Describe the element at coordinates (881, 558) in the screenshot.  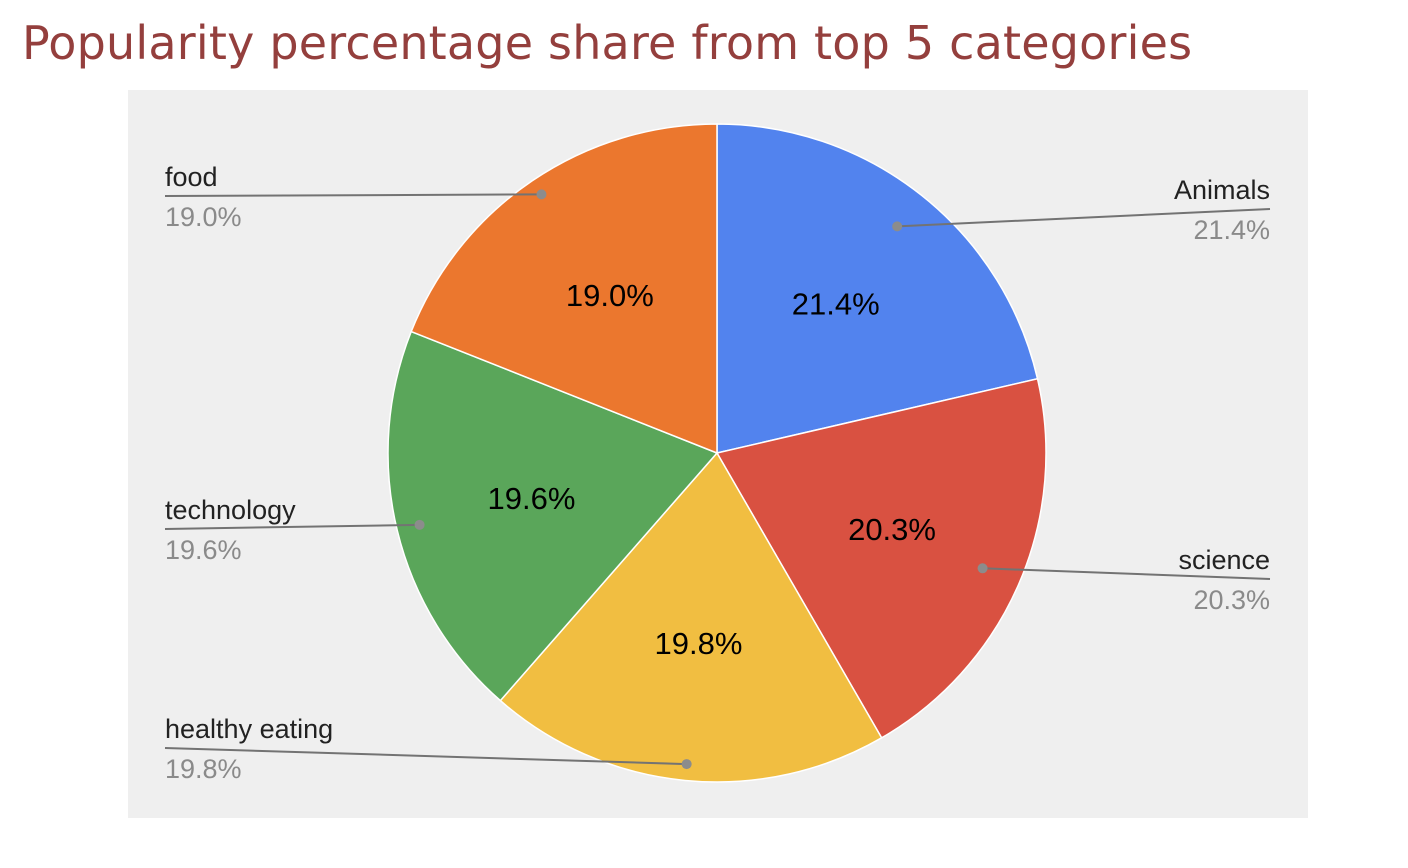
I see `pie-slice-science` at that location.